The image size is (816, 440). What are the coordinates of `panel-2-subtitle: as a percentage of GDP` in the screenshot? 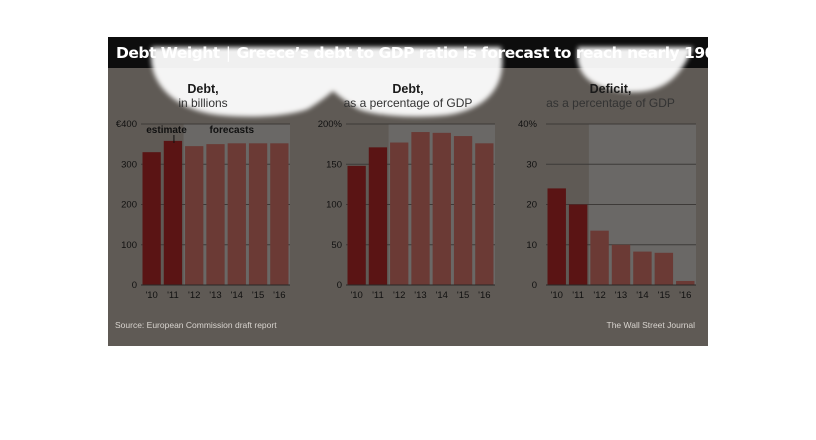 It's located at (408, 103).